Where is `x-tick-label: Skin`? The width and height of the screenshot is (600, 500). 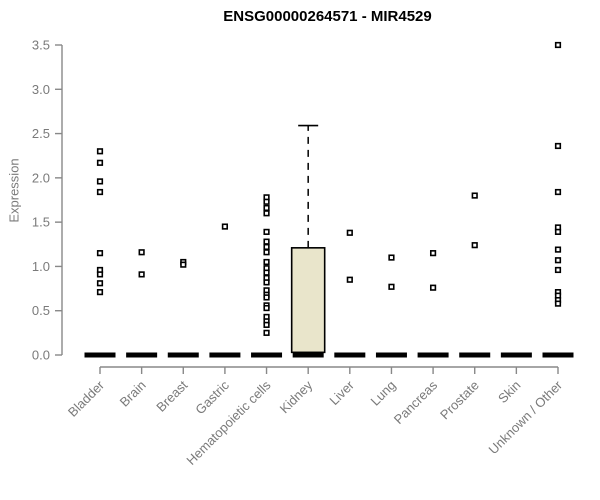 x-tick-label: Skin is located at coordinates (509, 392).